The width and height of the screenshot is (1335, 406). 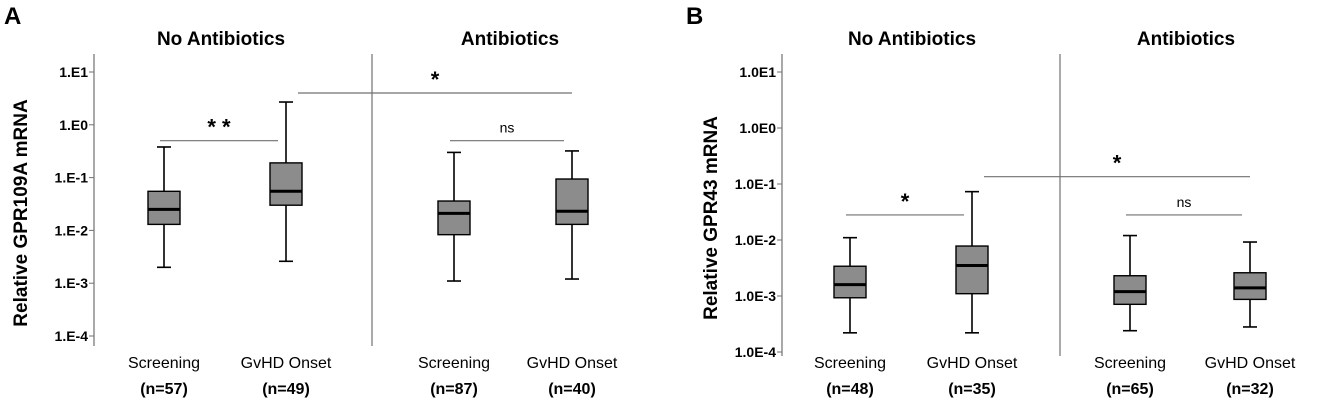 What do you see at coordinates (1130, 389) in the screenshot?
I see `x-sample-size-label: (n=65)` at bounding box center [1130, 389].